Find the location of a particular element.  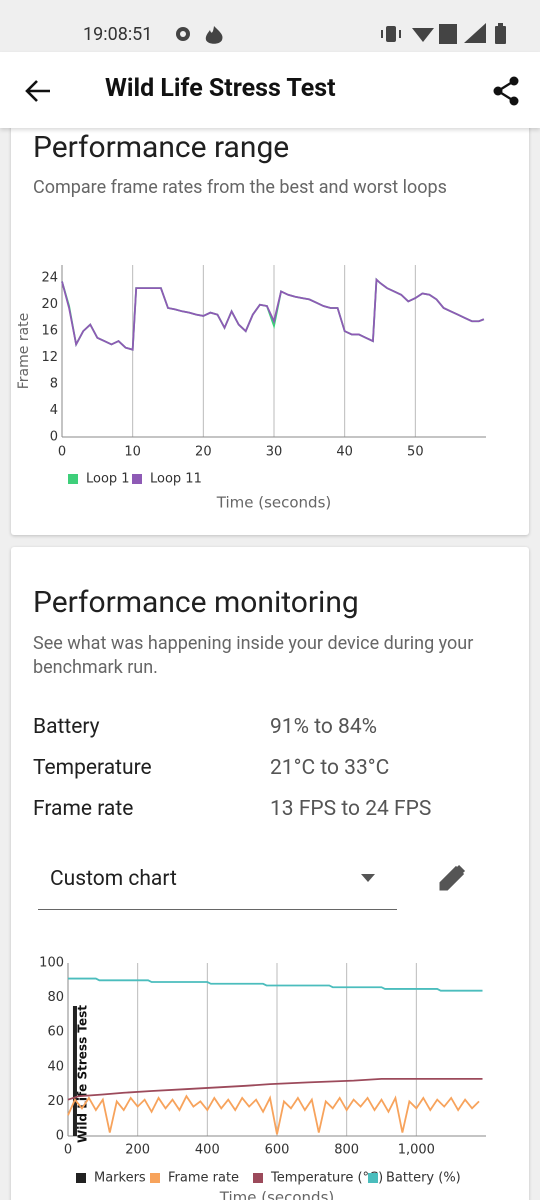

stat-label: Frame rate is located at coordinates (83, 809).